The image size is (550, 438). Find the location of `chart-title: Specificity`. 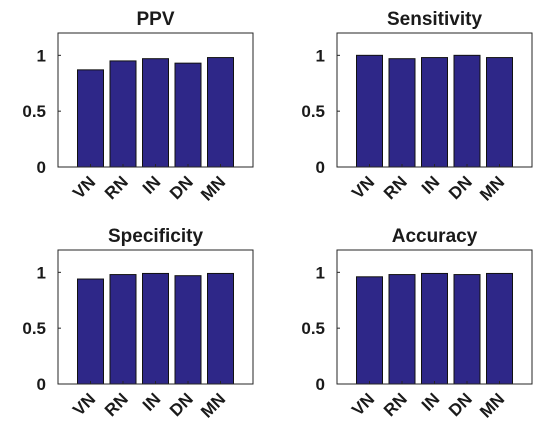

chart-title: Specificity is located at coordinates (155, 236).